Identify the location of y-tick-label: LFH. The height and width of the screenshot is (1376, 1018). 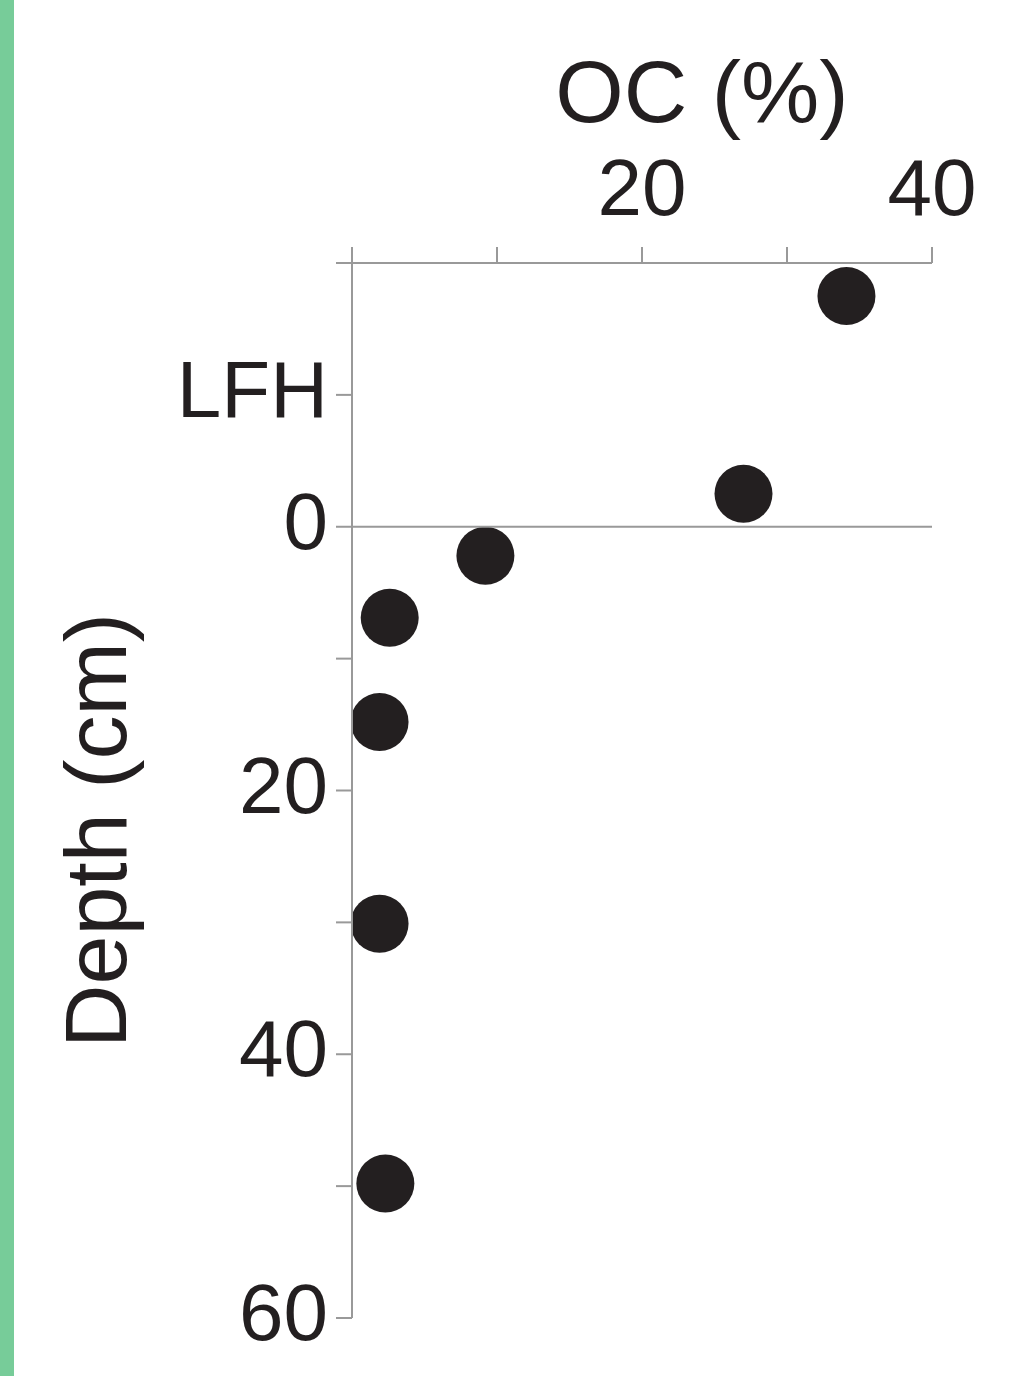
(252, 389).